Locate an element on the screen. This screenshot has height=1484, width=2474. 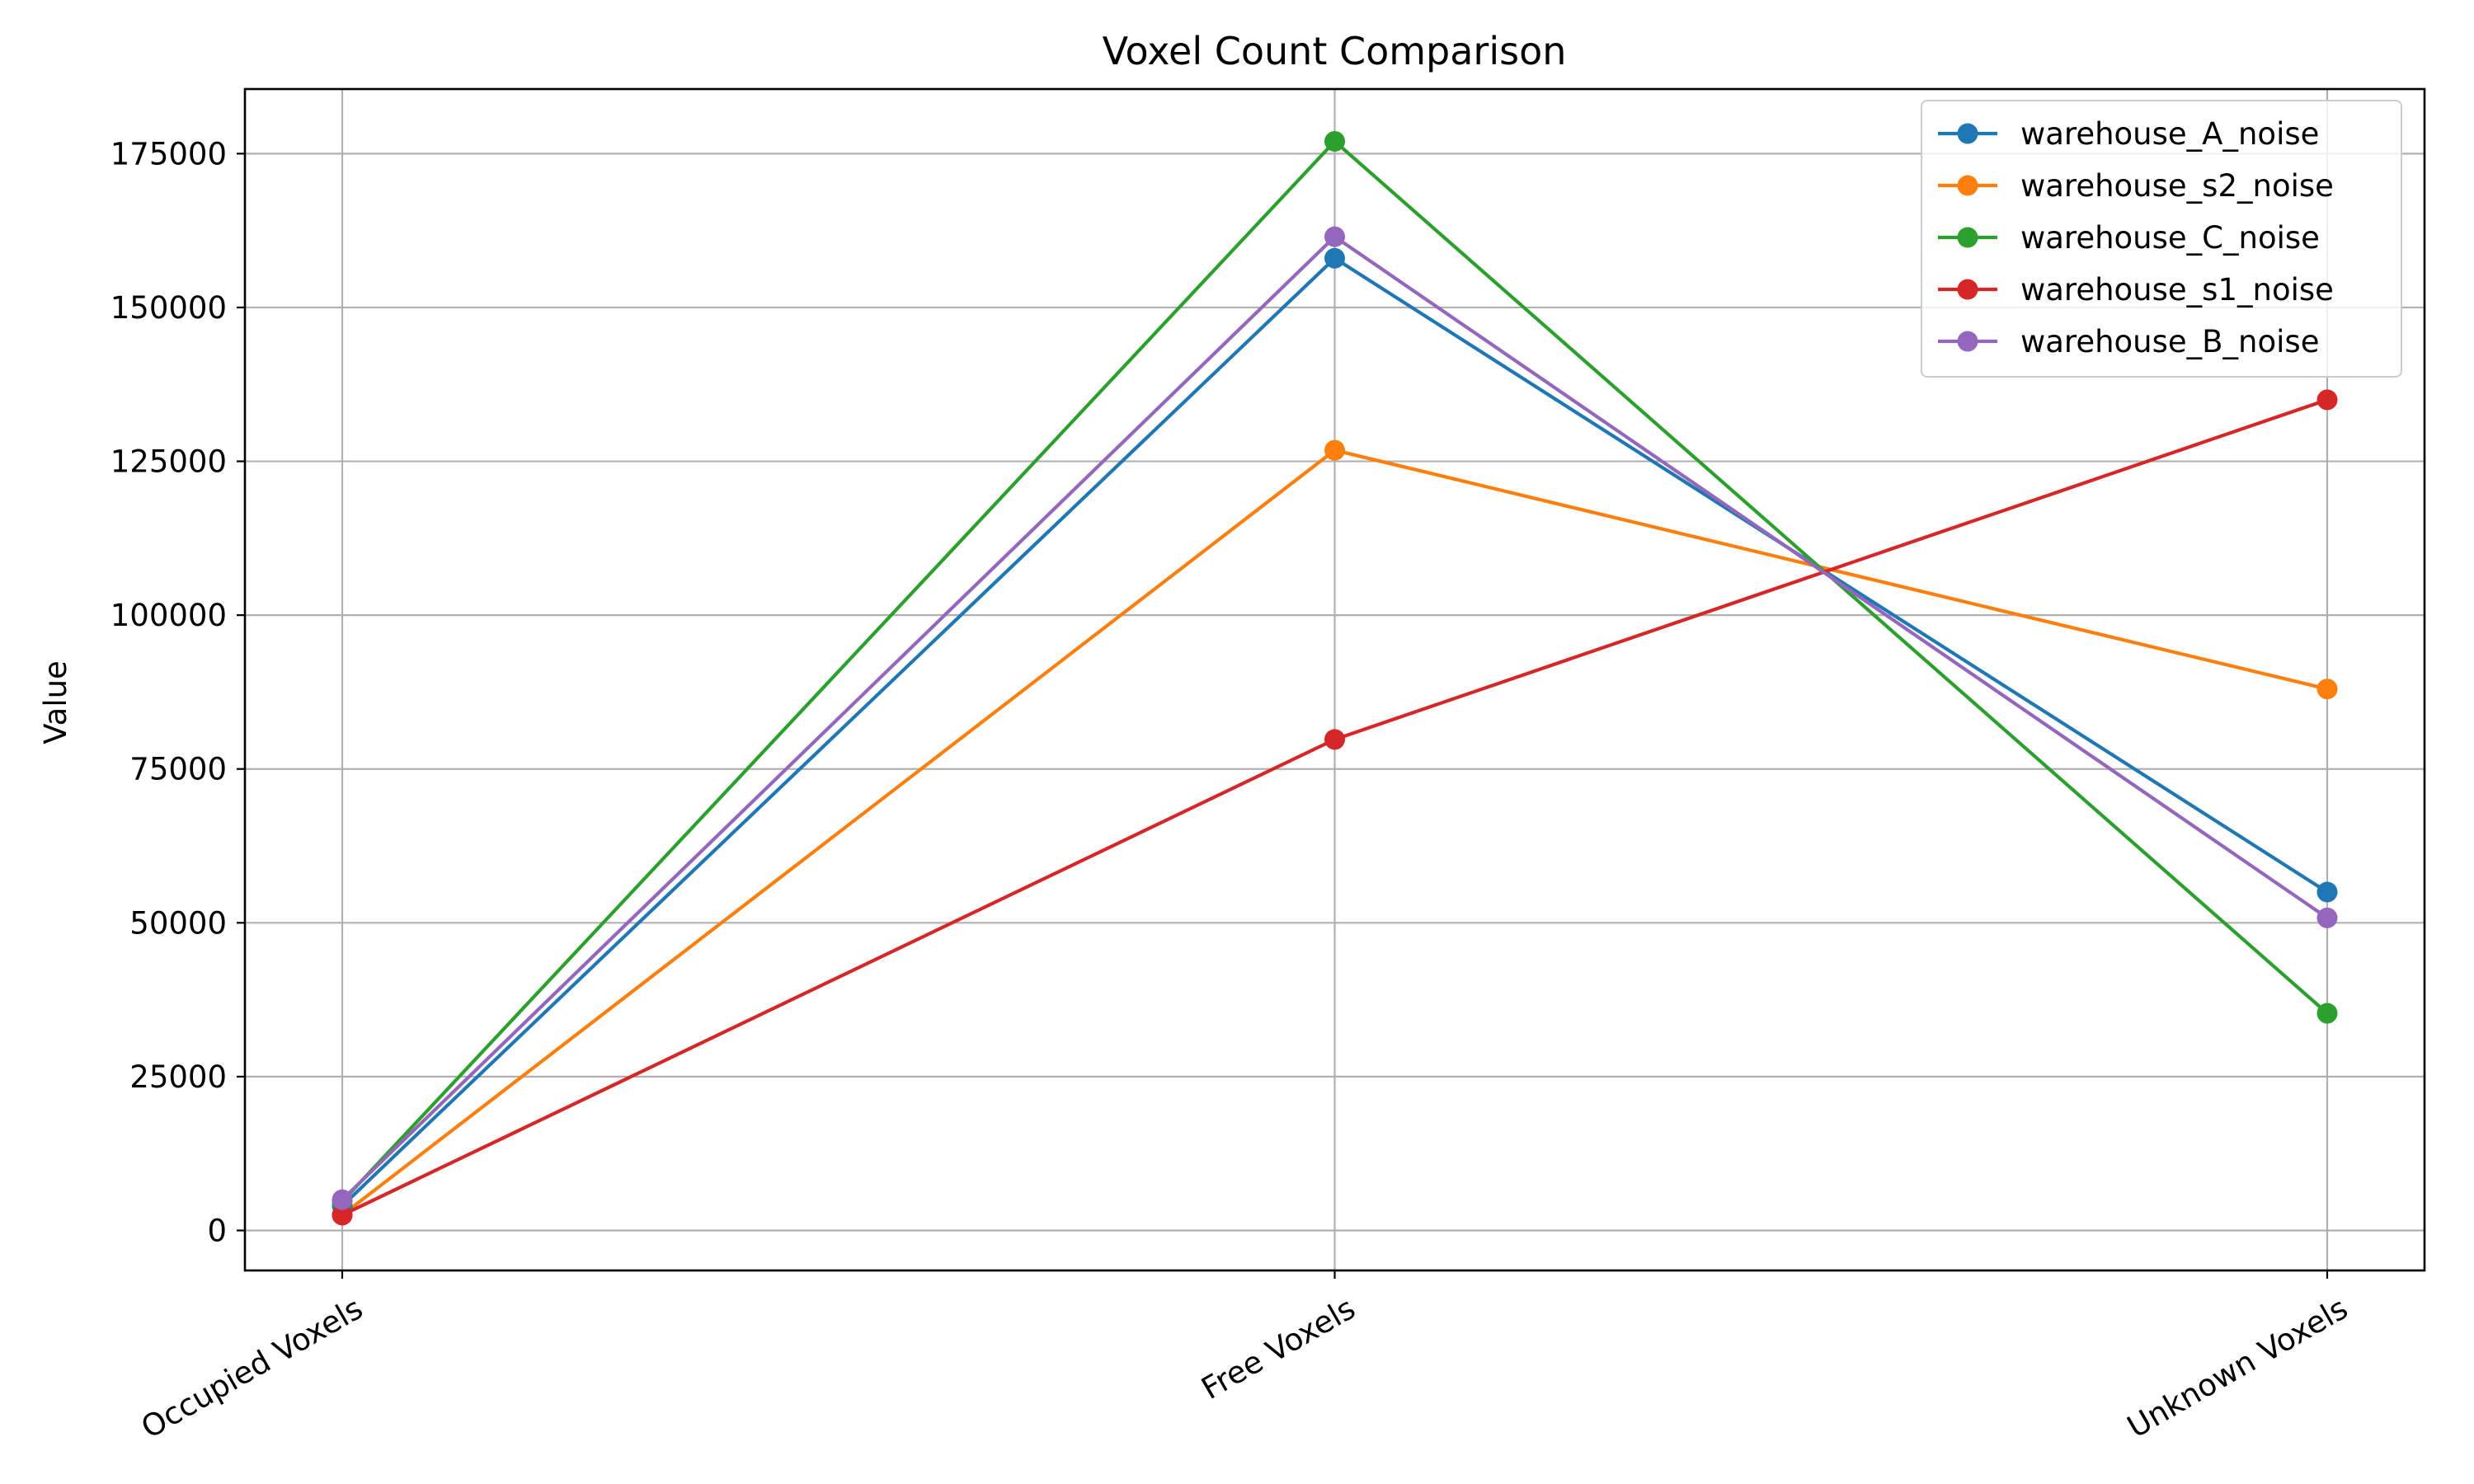
y-tick-label: 50000 is located at coordinates (178, 923).